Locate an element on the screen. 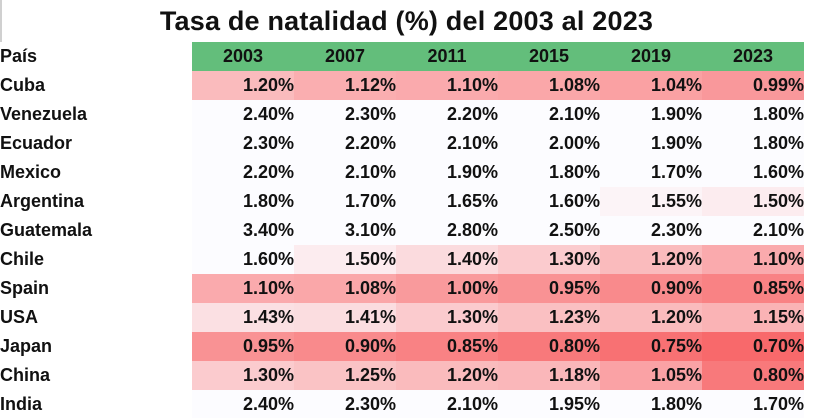 The width and height of the screenshot is (813, 418). year-header-2019: 2019 is located at coordinates (651, 56).